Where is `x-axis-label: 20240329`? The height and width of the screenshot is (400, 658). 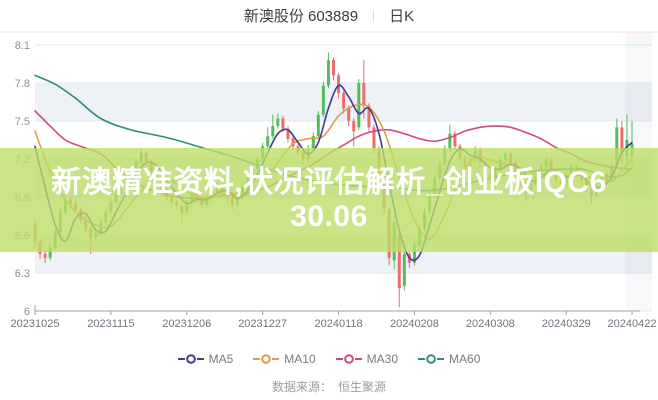
x-axis-label: 20240329 is located at coordinates (566, 324).